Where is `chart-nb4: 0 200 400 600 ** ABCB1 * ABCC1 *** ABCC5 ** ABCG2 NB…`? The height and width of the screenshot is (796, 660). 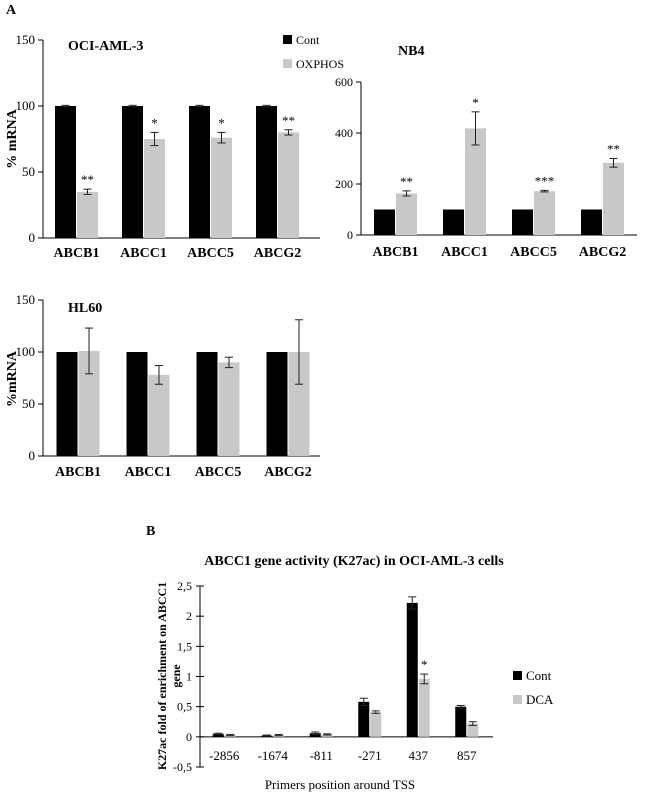
chart-nb4: 0 200 400 600 ** ABCB1 * ABCC1 *** ABCC5 ** ABCG2 NB… is located at coordinates (486, 152).